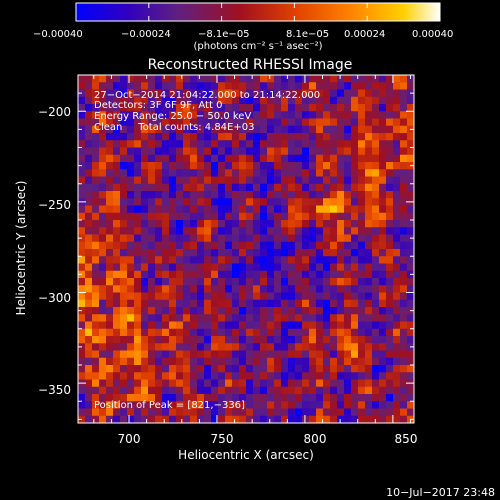 This screenshot has width=500, height=500. Describe the element at coordinates (54, 298) in the screenshot. I see `y-tick-label: −300` at that location.